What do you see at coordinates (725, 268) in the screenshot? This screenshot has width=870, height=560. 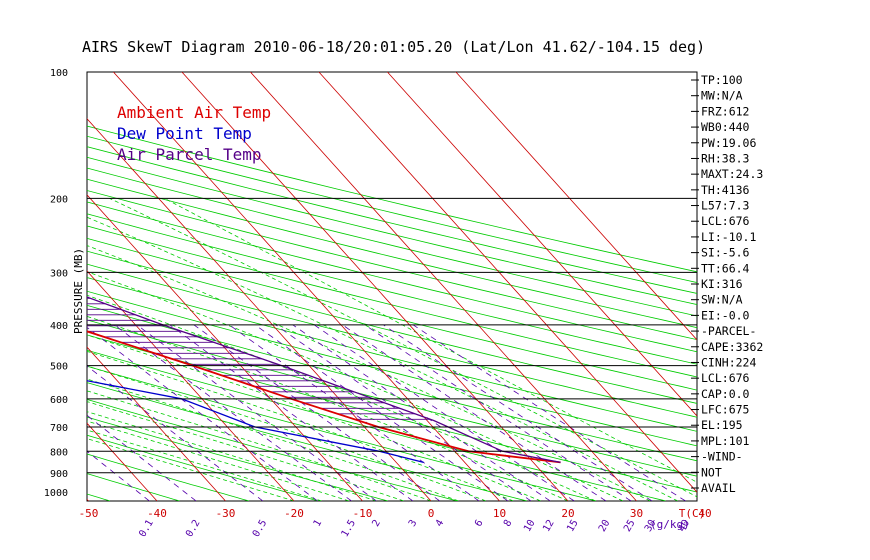 I see `stability-index-label: TT:66.4` at bounding box center [725, 268].